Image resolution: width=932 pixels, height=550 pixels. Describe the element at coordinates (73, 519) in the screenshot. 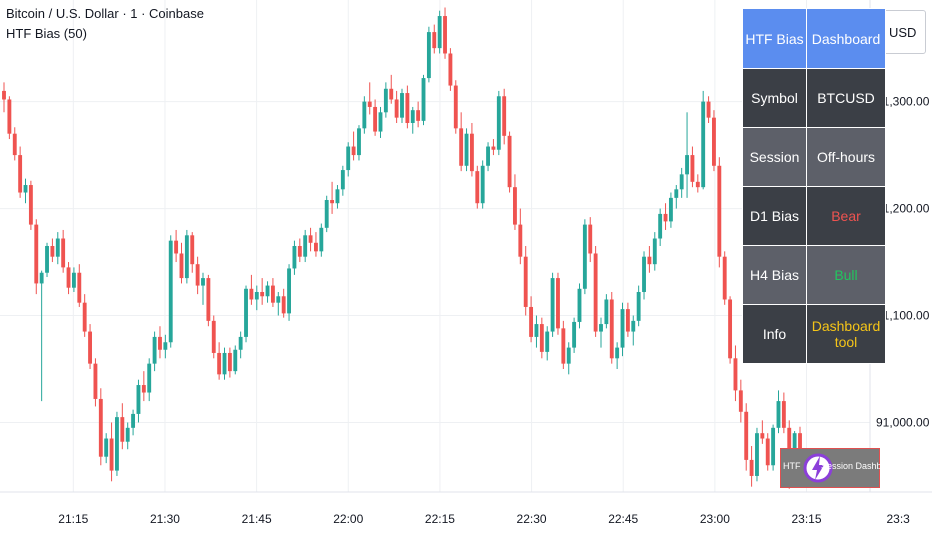

I see `x-tick-label: 21:15` at that location.